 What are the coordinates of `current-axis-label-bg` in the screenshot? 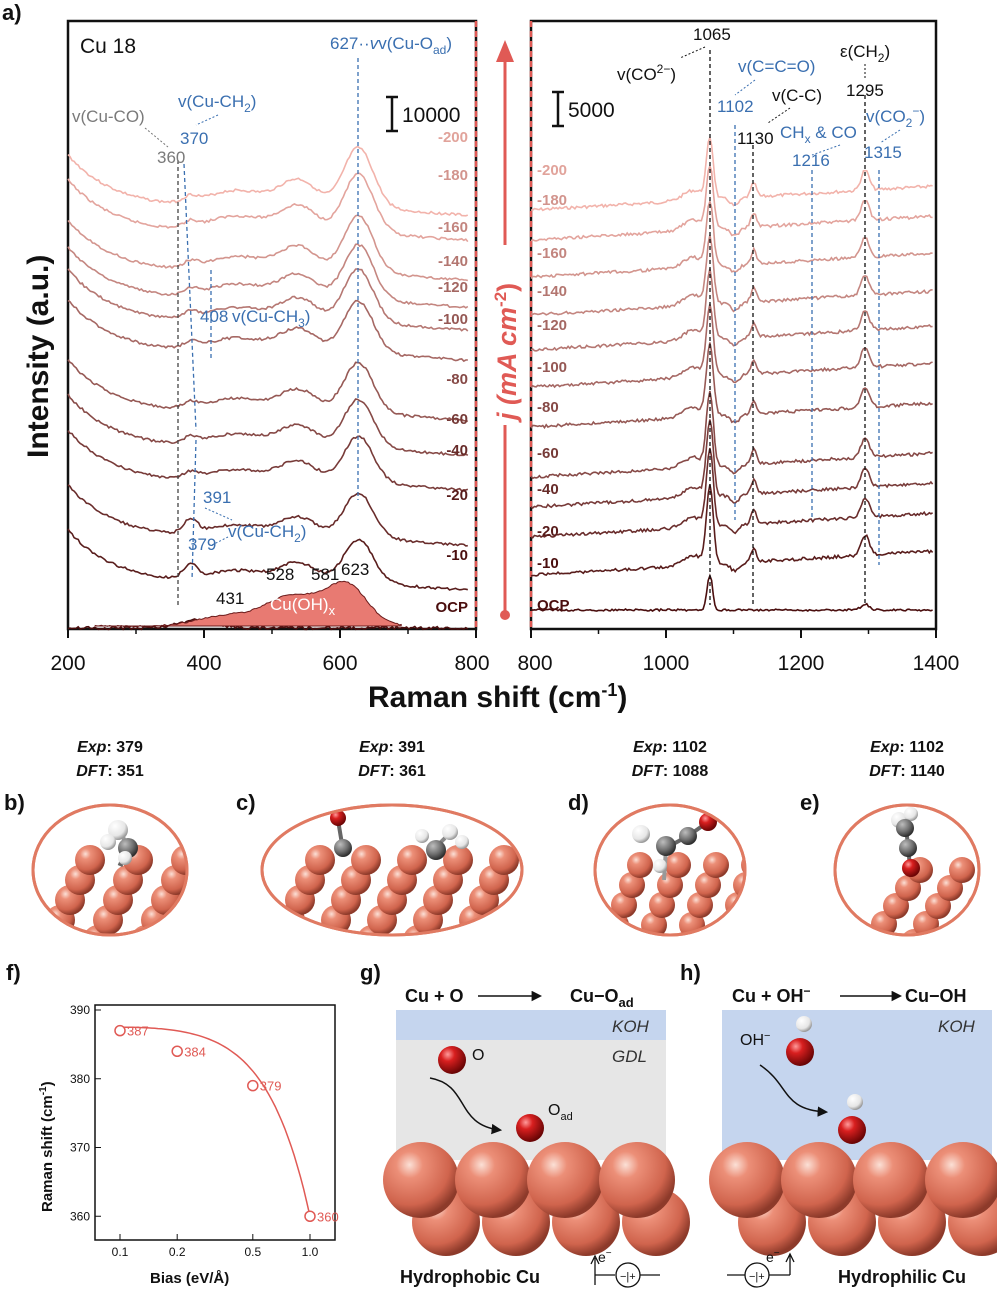 It's located at (505, 335).